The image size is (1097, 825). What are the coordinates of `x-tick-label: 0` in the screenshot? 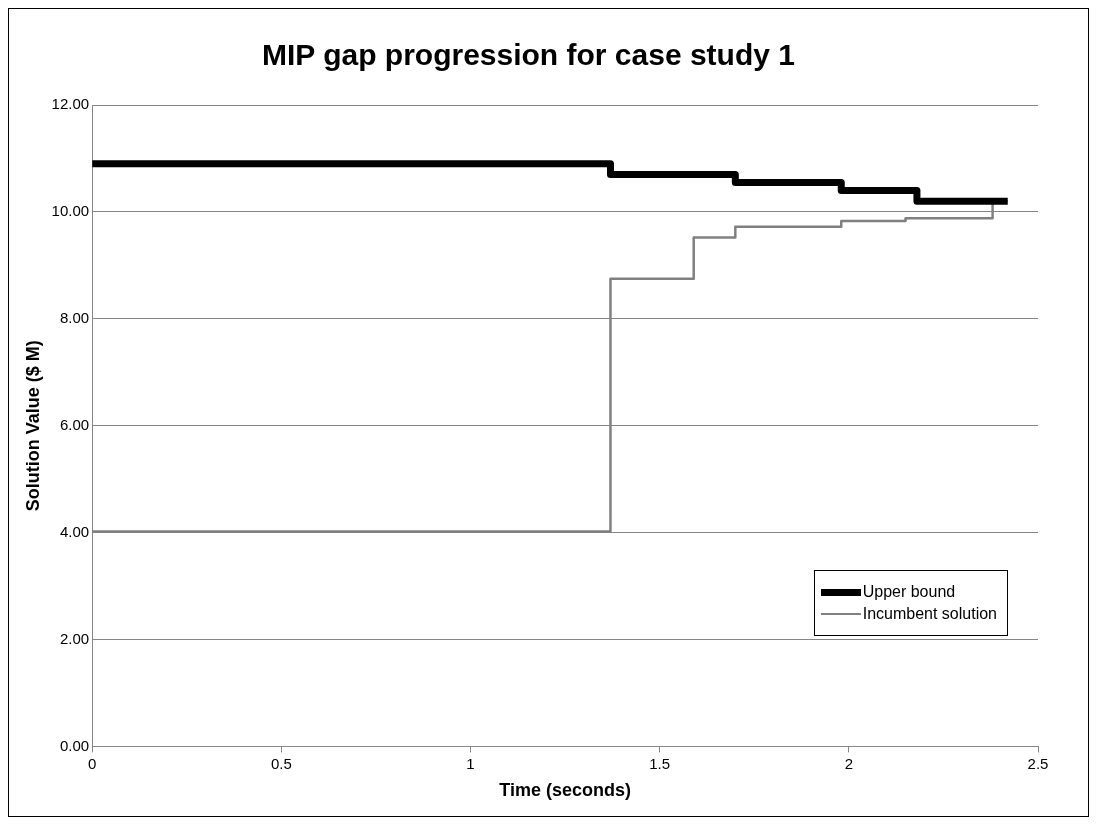 It's located at (92, 763).